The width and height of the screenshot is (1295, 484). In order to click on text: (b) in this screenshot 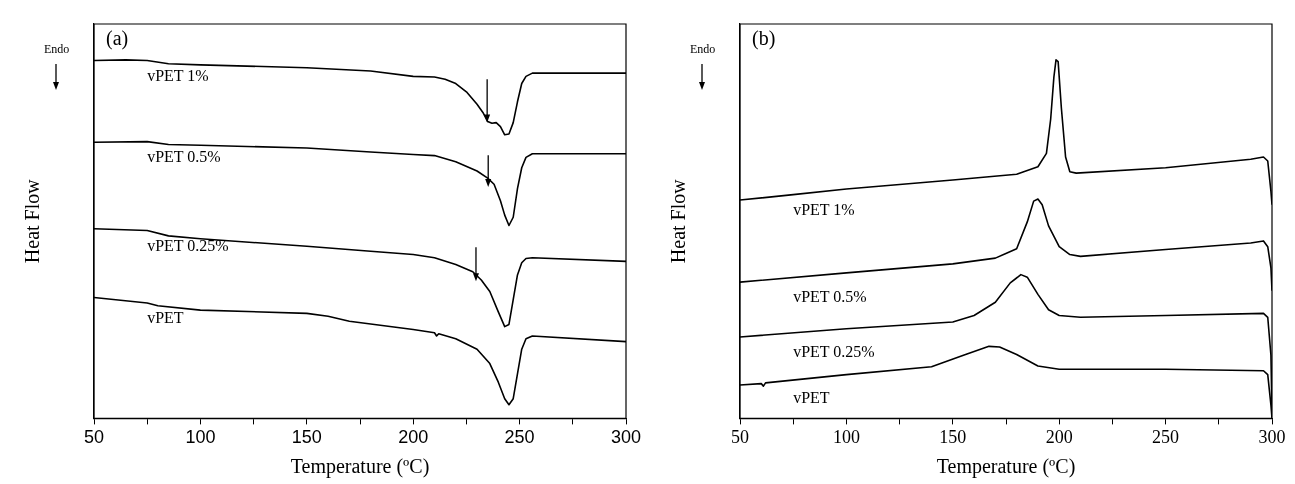, I will do `click(764, 39)`.